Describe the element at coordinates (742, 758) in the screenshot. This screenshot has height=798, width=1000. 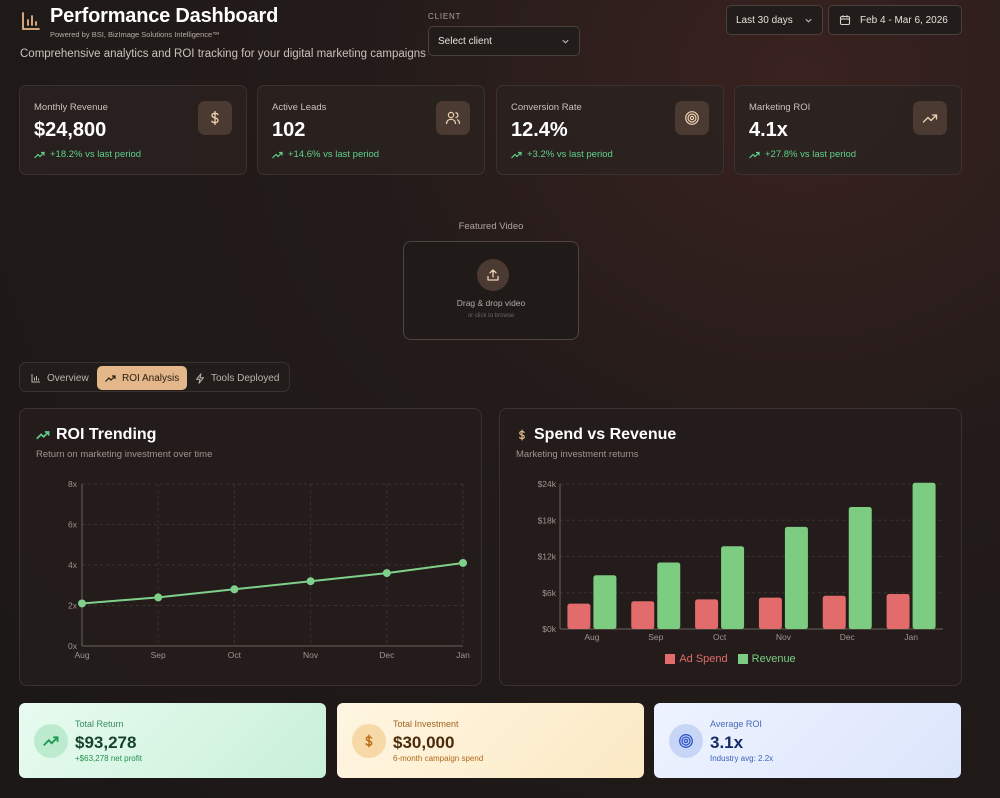
I see `summary-note: Industry avg: 2.2x` at that location.